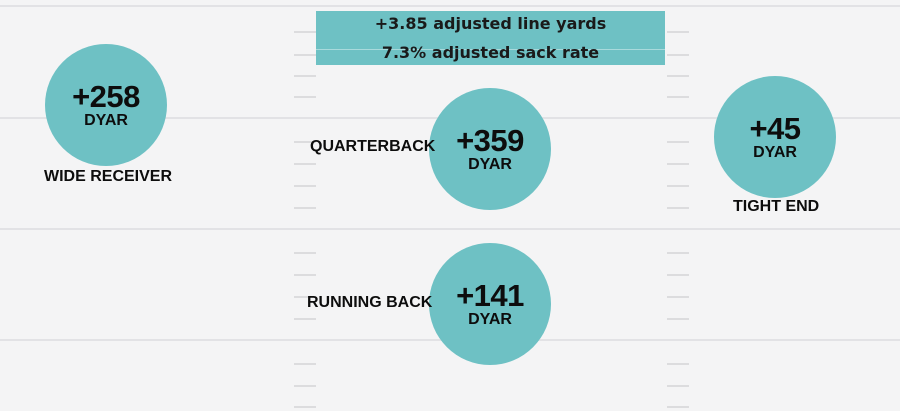 The height and width of the screenshot is (411, 900). I want to click on quarterback-dyar-circle: +359 DYAR, so click(490, 149).